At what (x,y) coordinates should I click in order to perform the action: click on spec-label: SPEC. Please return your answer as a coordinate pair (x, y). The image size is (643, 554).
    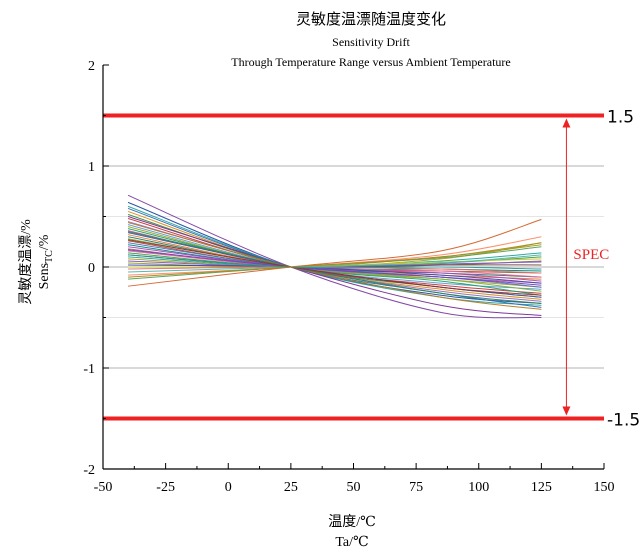
    Looking at the image, I should click on (591, 255).